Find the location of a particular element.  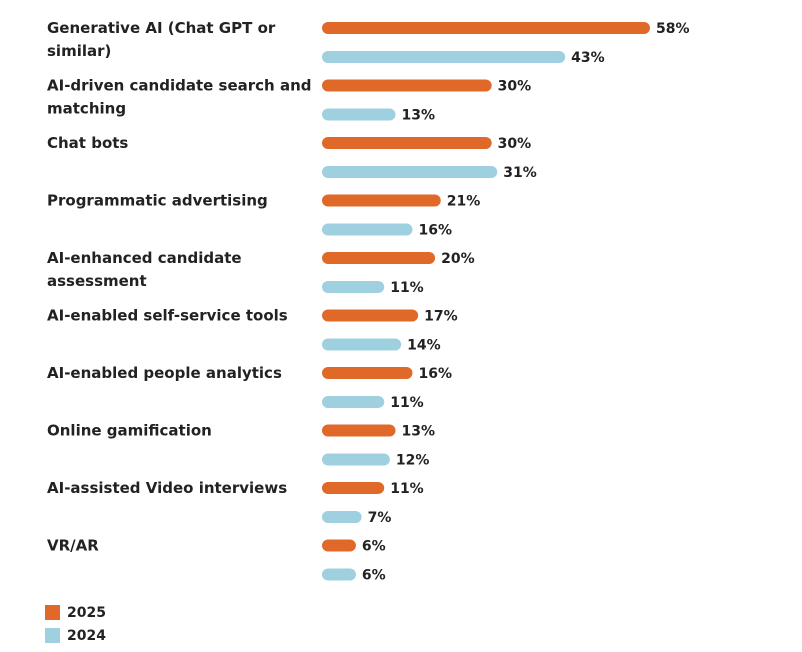

legend-label-2025: 2025 is located at coordinates (86, 612).